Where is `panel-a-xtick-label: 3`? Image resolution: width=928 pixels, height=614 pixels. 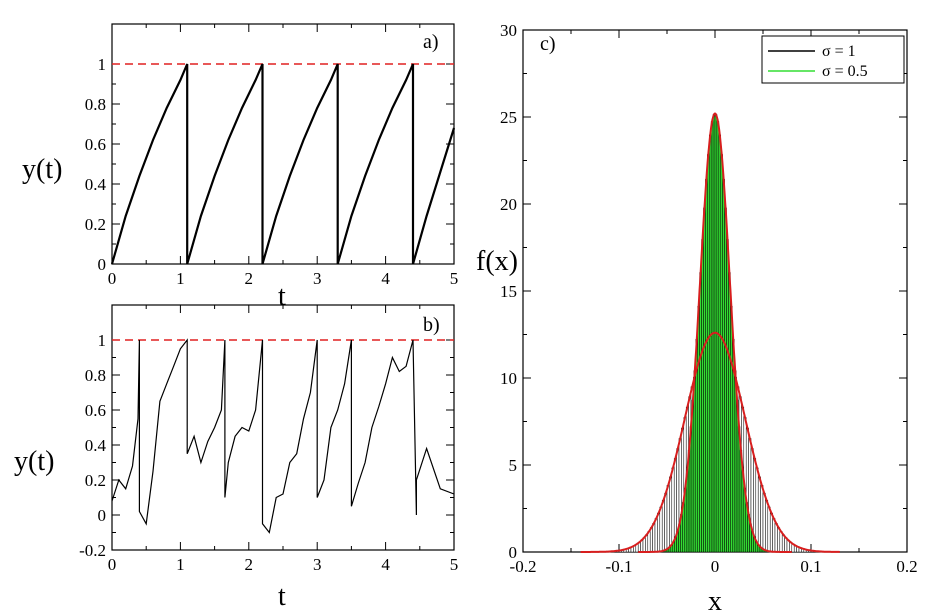
panel-a-xtick-label: 3 is located at coordinates (317, 278).